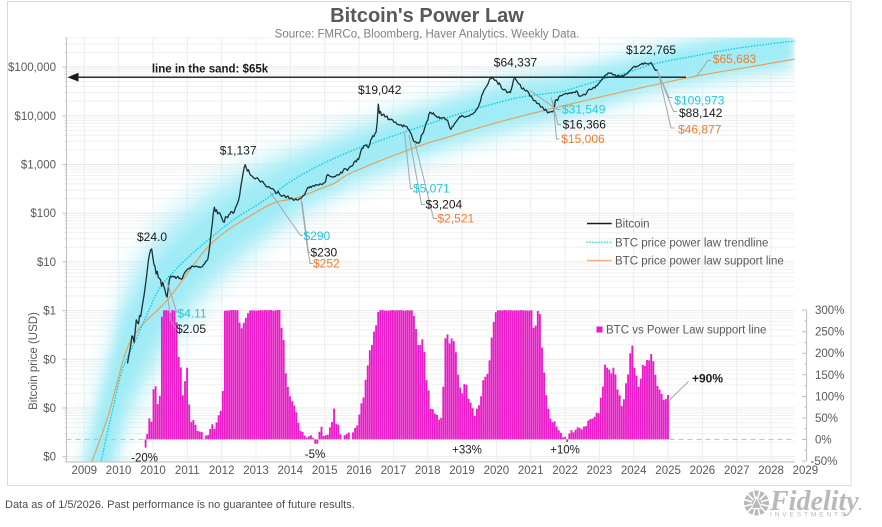 The image size is (882, 527). I want to click on svg-text: $19,042, so click(380, 90).